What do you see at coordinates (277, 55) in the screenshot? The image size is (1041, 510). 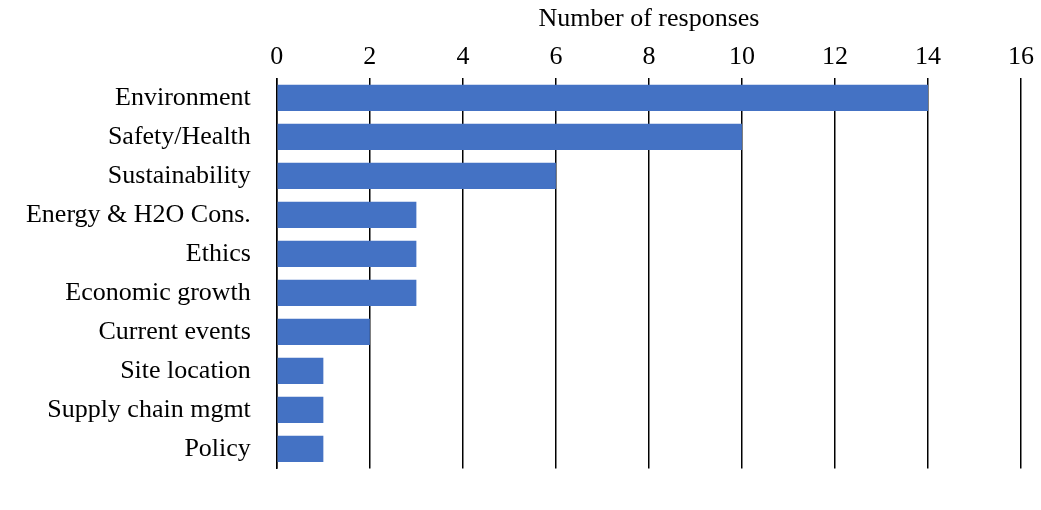 I see `x-tick-label: 0` at bounding box center [277, 55].